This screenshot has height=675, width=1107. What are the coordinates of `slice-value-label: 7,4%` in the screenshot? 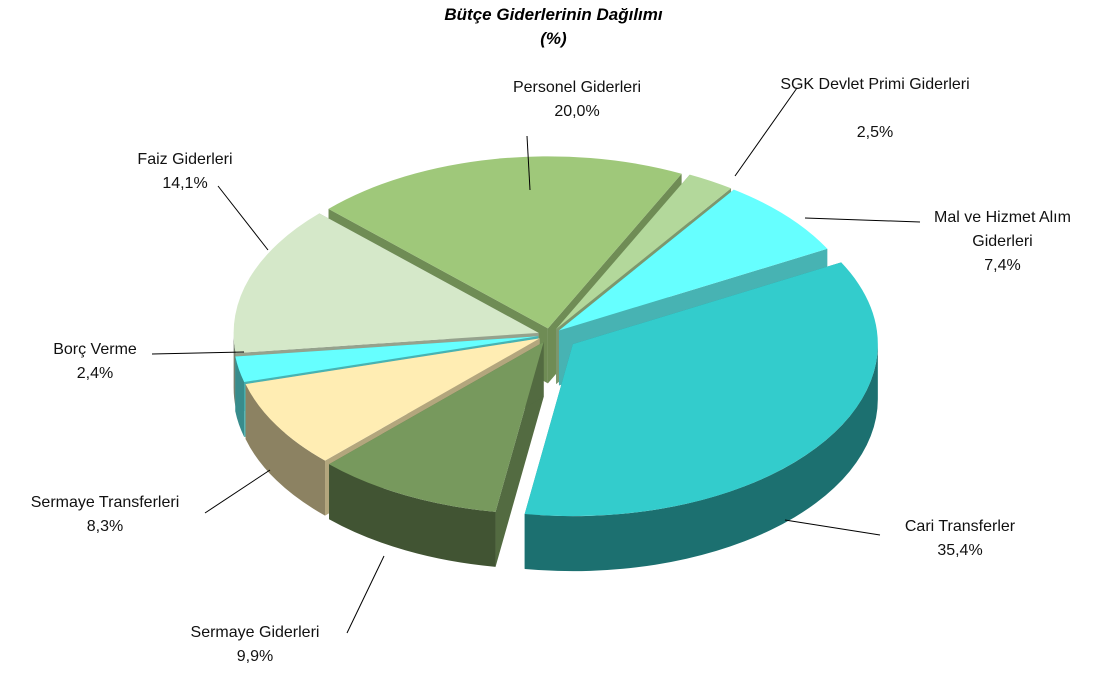 It's located at (1002, 265).